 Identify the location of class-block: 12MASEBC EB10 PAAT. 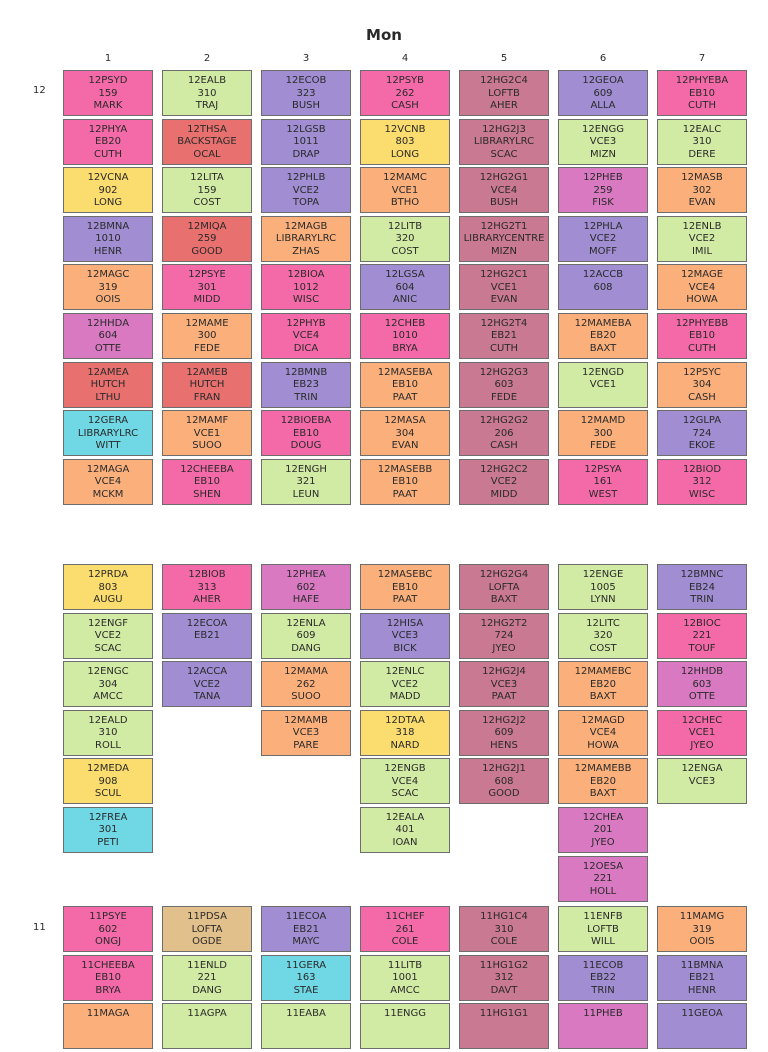
(405, 587).